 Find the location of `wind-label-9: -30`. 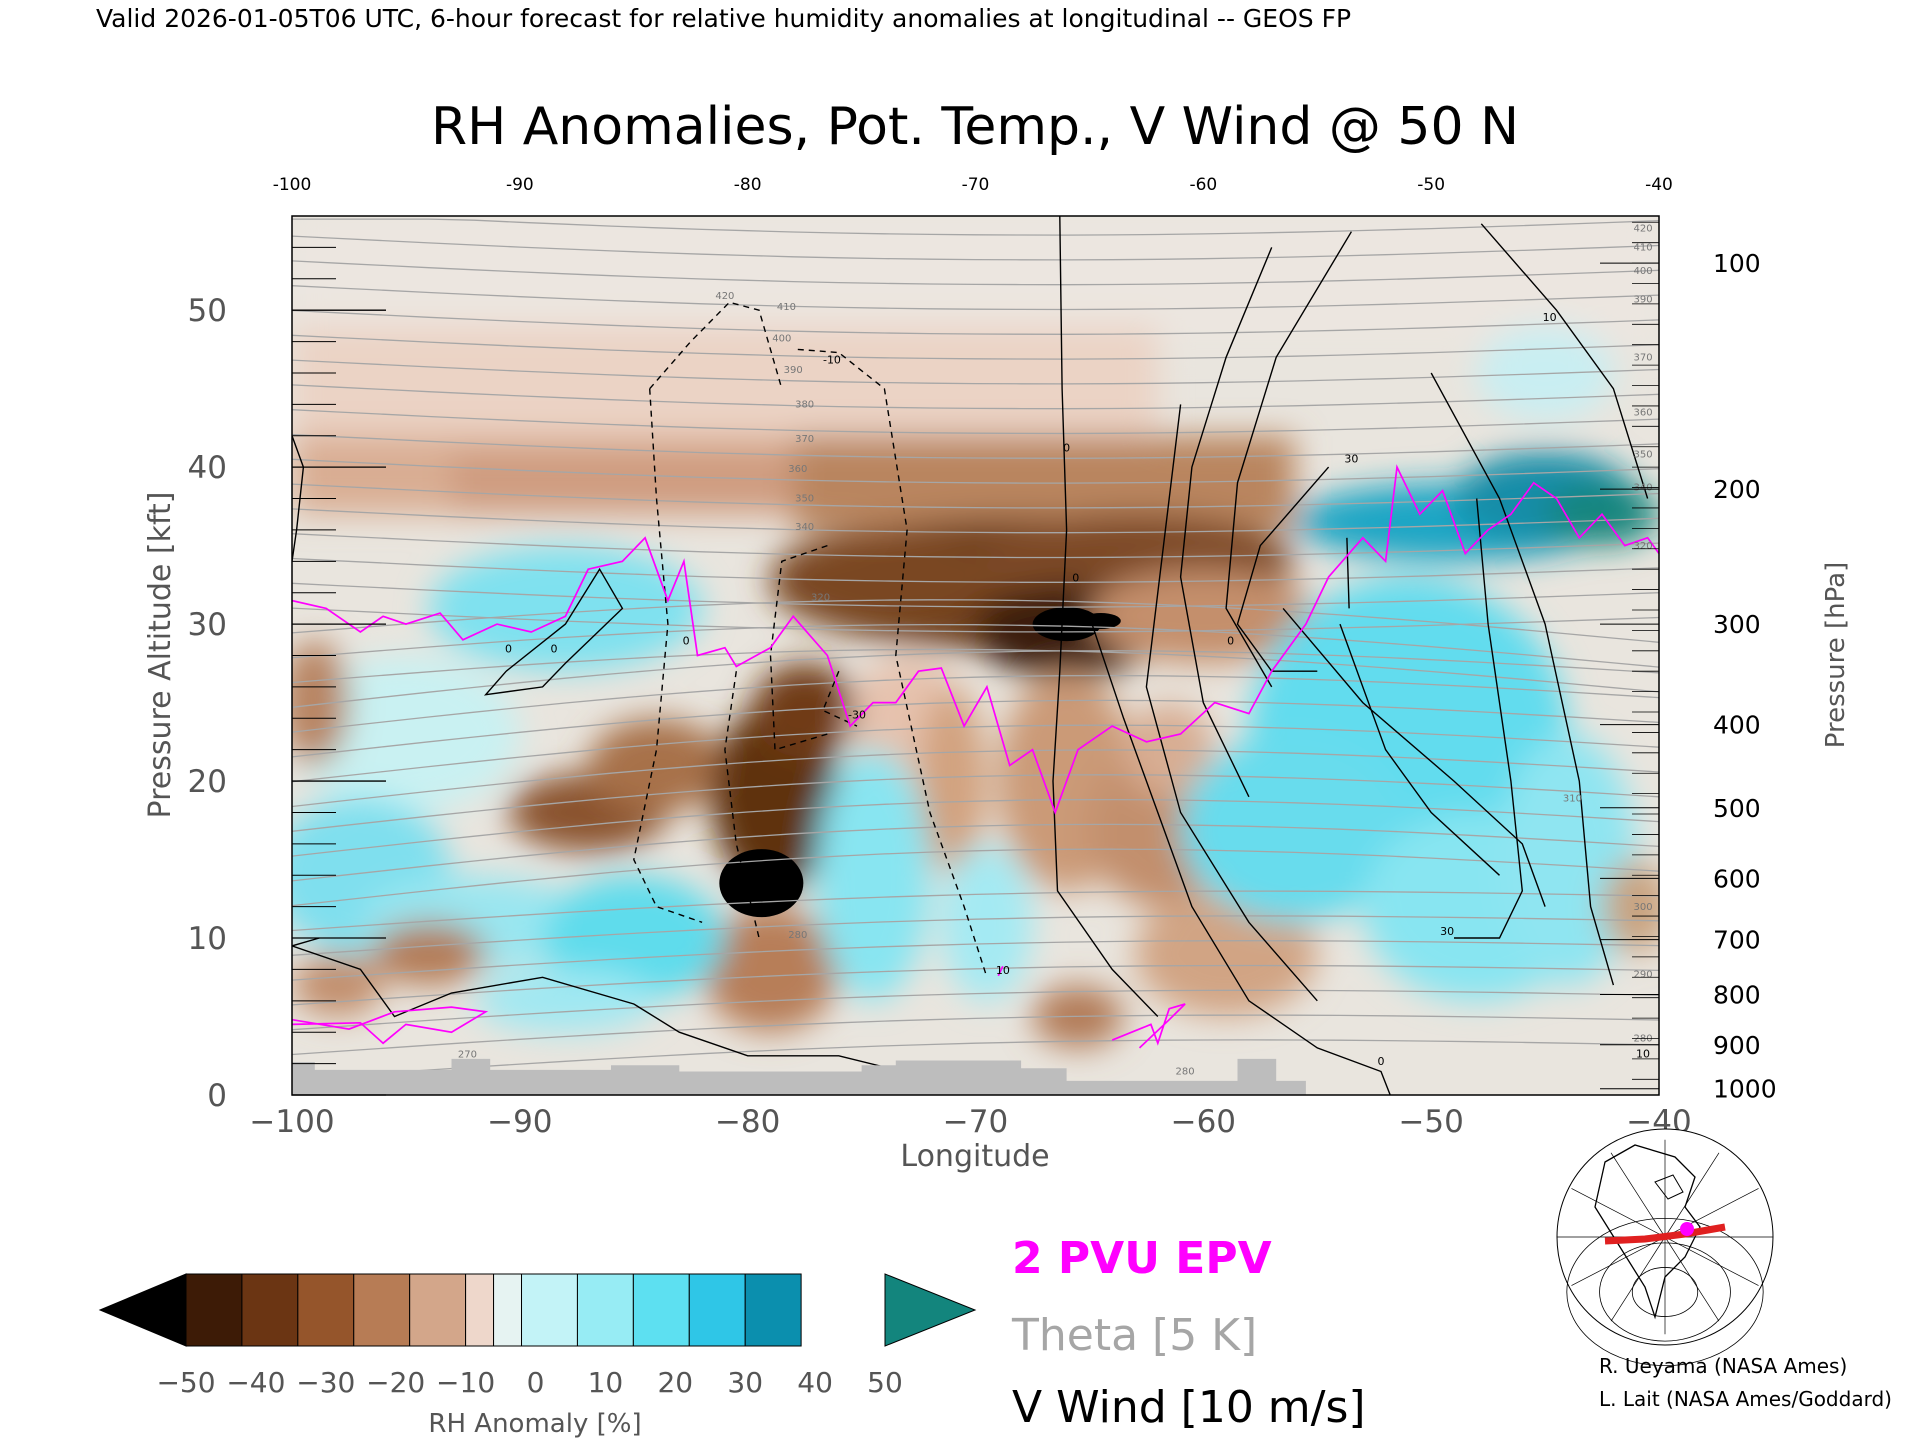

wind-label-9: -30 is located at coordinates (857, 714).